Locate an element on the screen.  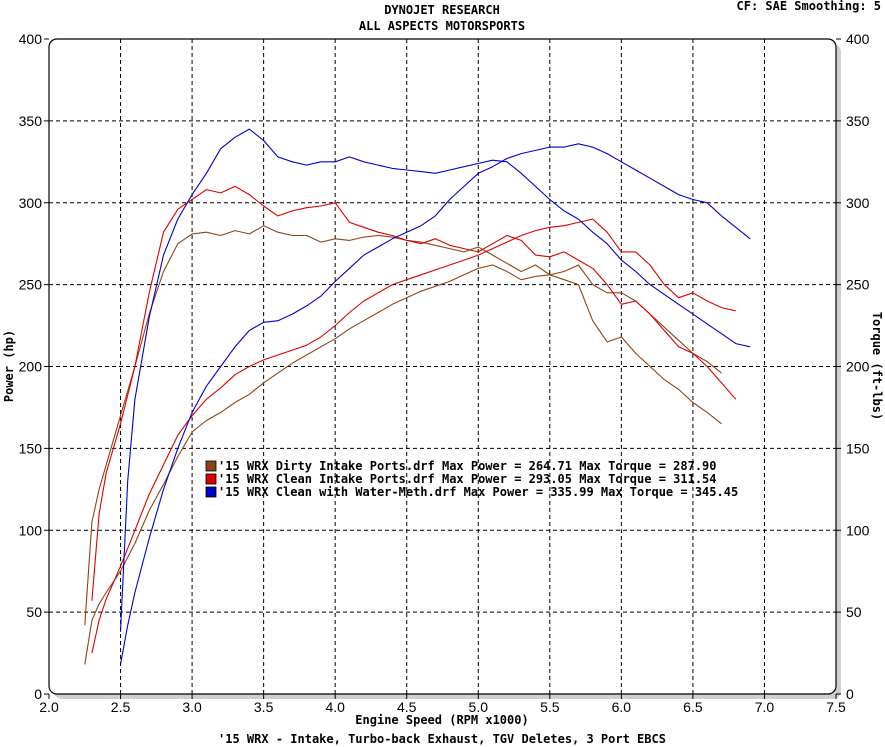
x-tick-label: 2.5 is located at coordinates (121, 707).